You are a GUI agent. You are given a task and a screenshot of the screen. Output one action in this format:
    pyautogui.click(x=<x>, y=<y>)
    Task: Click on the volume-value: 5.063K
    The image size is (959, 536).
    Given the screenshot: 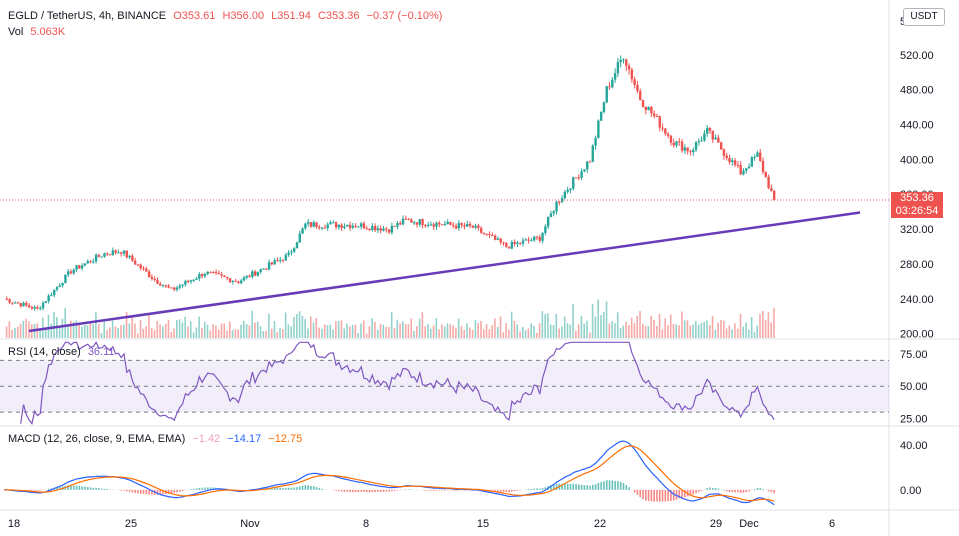 What is the action you would take?
    pyautogui.click(x=48, y=32)
    